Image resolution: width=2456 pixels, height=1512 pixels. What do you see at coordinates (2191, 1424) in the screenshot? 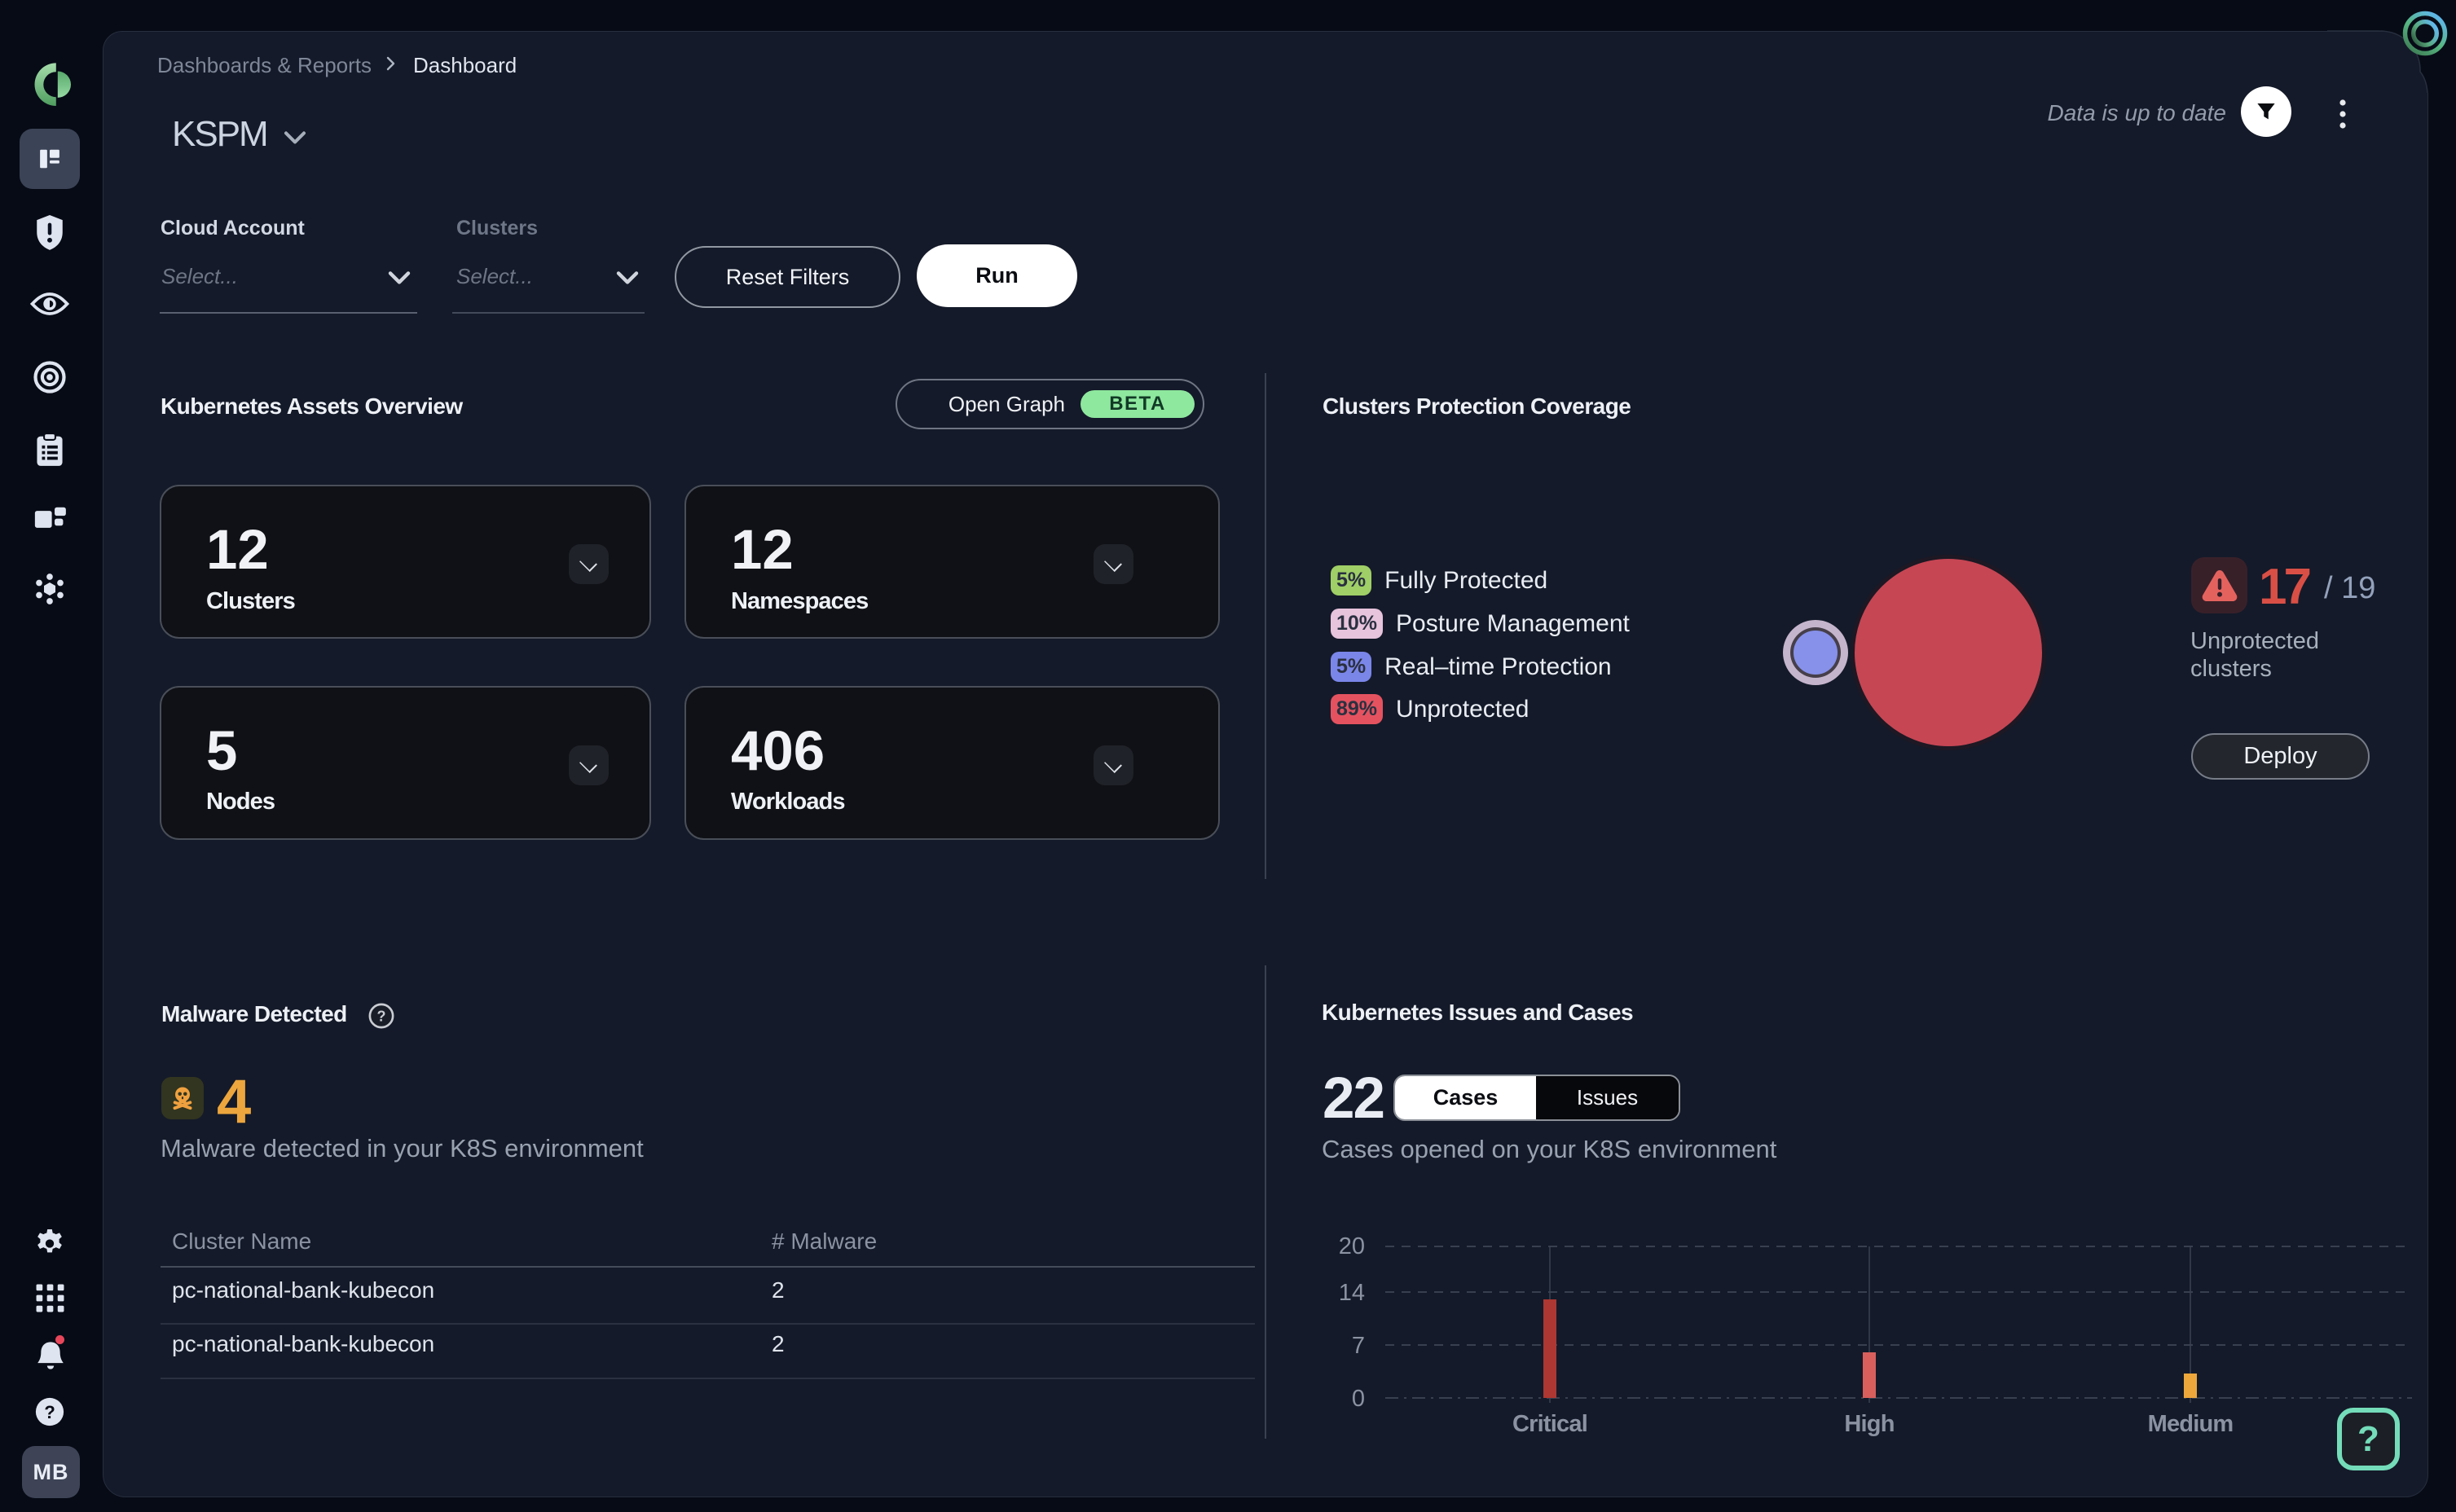
I see `svg-text: Medium` at bounding box center [2191, 1424].